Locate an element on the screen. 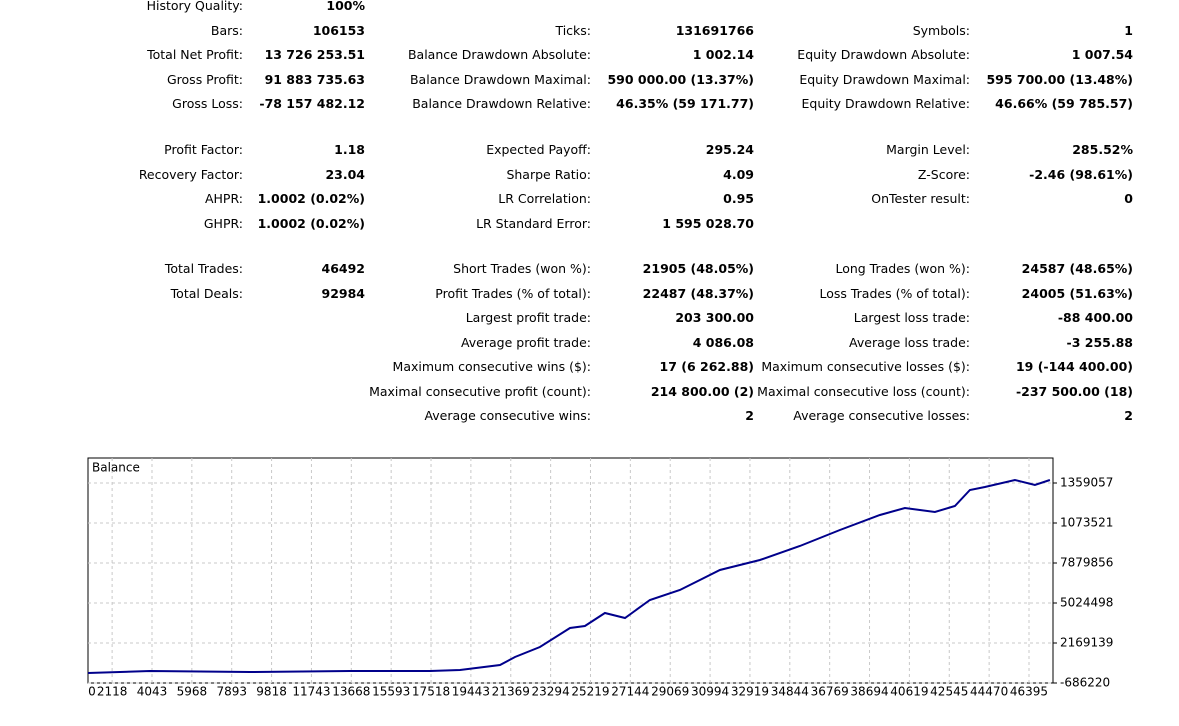 The image size is (1179, 726). x-tick-label: 32919 is located at coordinates (750, 692).